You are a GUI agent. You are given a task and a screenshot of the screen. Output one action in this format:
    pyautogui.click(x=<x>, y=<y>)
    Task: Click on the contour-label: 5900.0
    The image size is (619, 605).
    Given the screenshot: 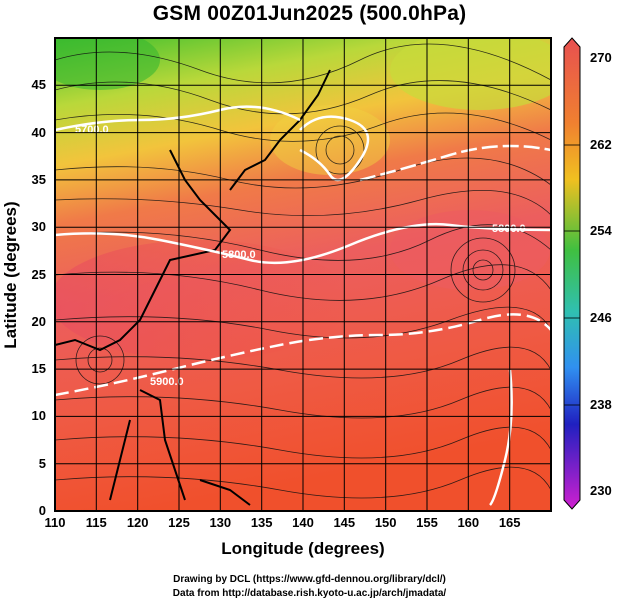 What is the action you would take?
    pyautogui.click(x=167, y=382)
    